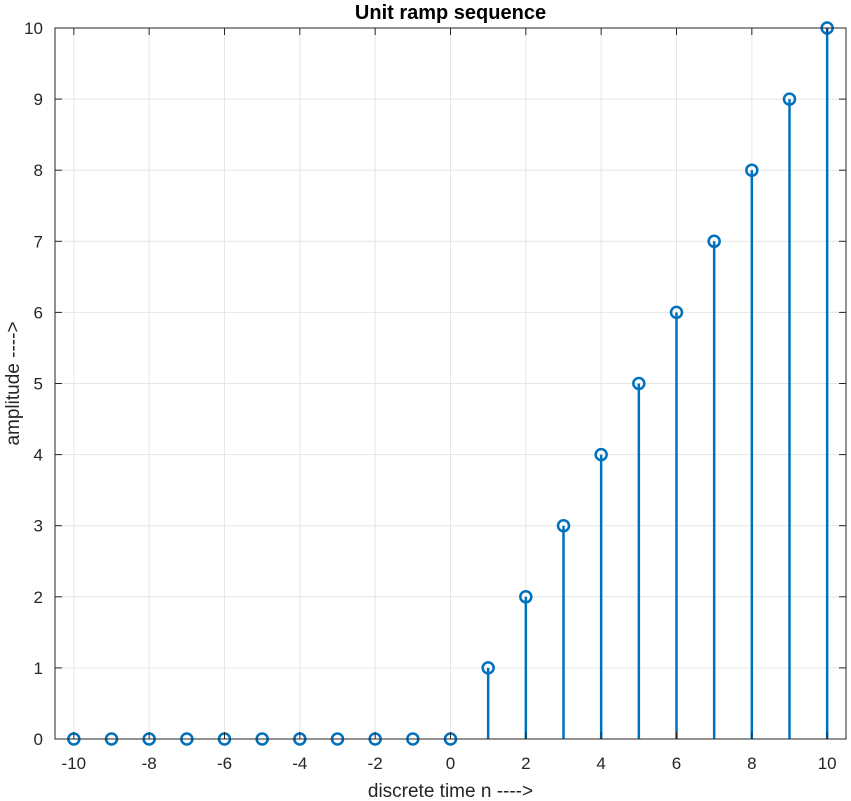 This screenshot has height=801, width=851. What do you see at coordinates (224, 763) in the screenshot?
I see `x-tick-label: -6` at bounding box center [224, 763].